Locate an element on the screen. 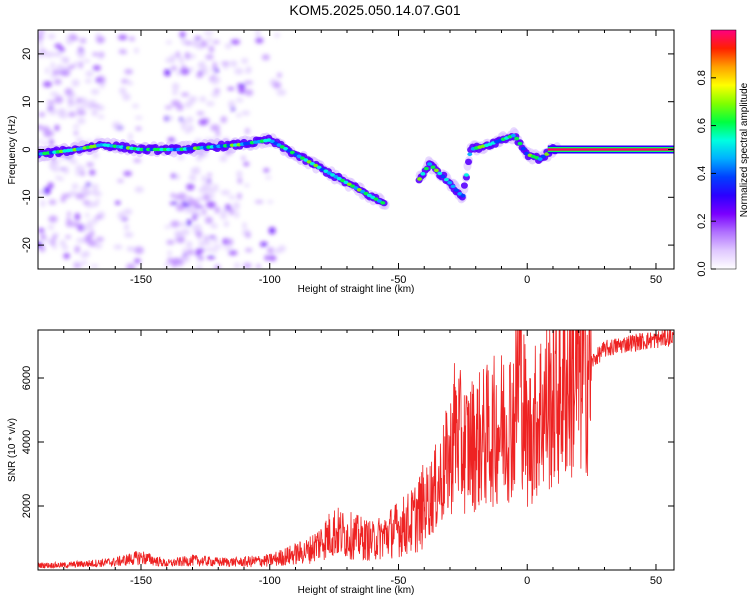  colorbar-tick-label: 0.4 is located at coordinates (702, 173).